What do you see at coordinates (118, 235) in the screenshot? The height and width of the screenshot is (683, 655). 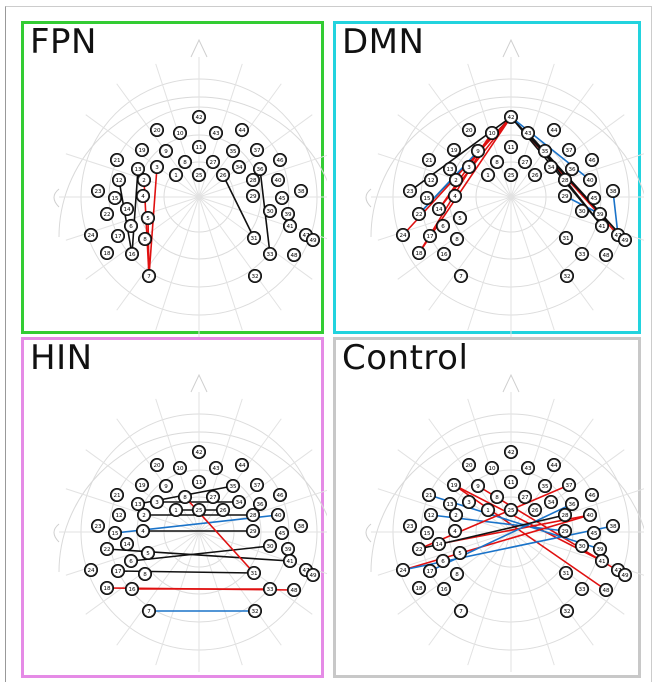 I see `electrode: 17` at bounding box center [118, 235].